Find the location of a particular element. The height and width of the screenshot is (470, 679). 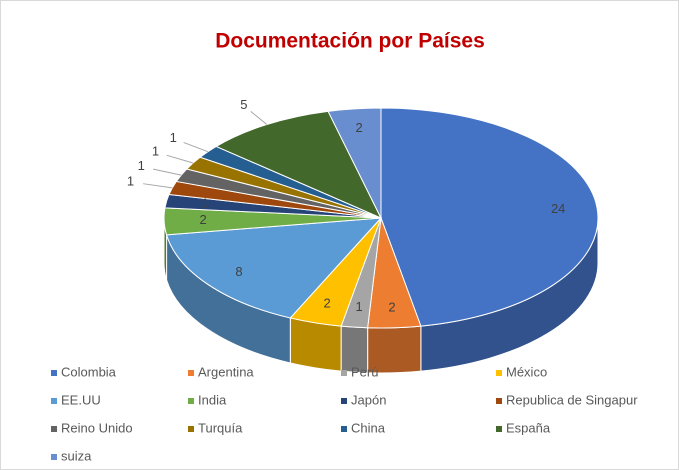

legend-label: Colombia is located at coordinates (89, 371).